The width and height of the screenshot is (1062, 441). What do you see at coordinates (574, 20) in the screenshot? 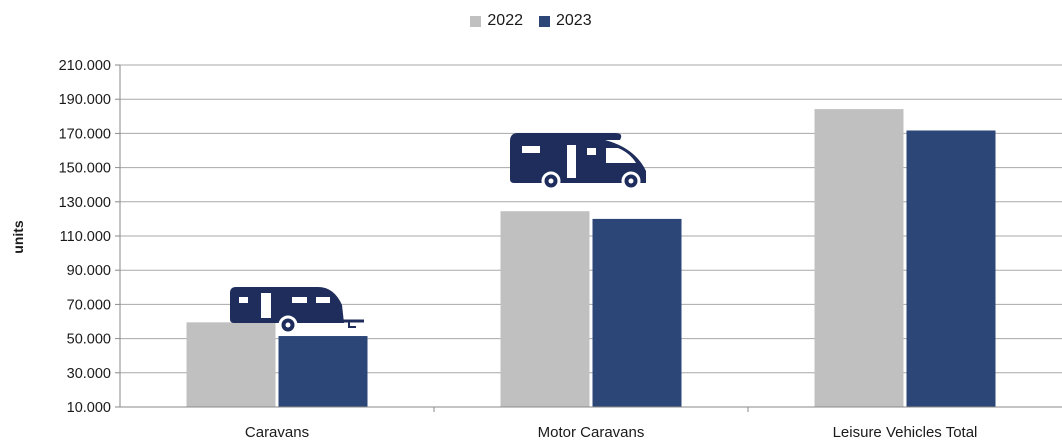
I see `legend-label-2023: 2023` at bounding box center [574, 20].